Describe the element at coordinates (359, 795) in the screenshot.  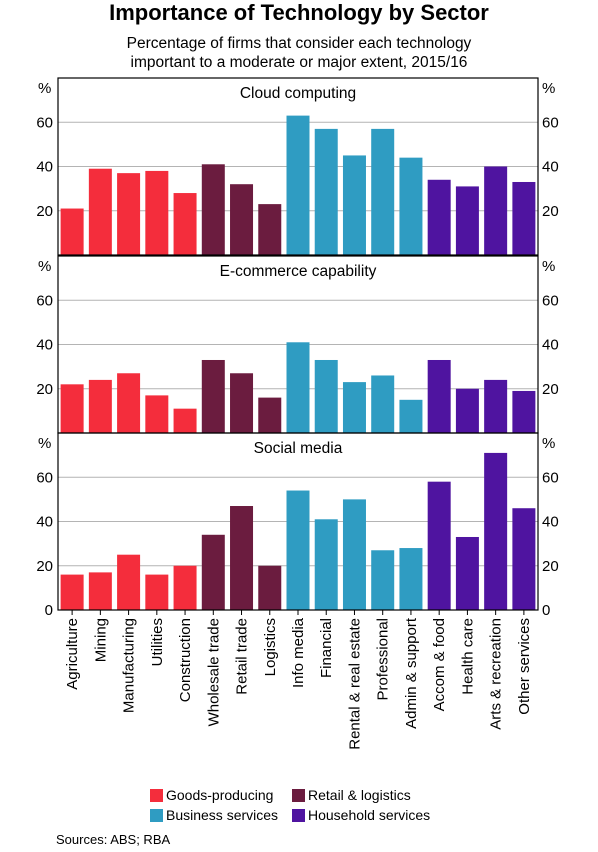
I see `legend-label: Retail & logistics` at that location.